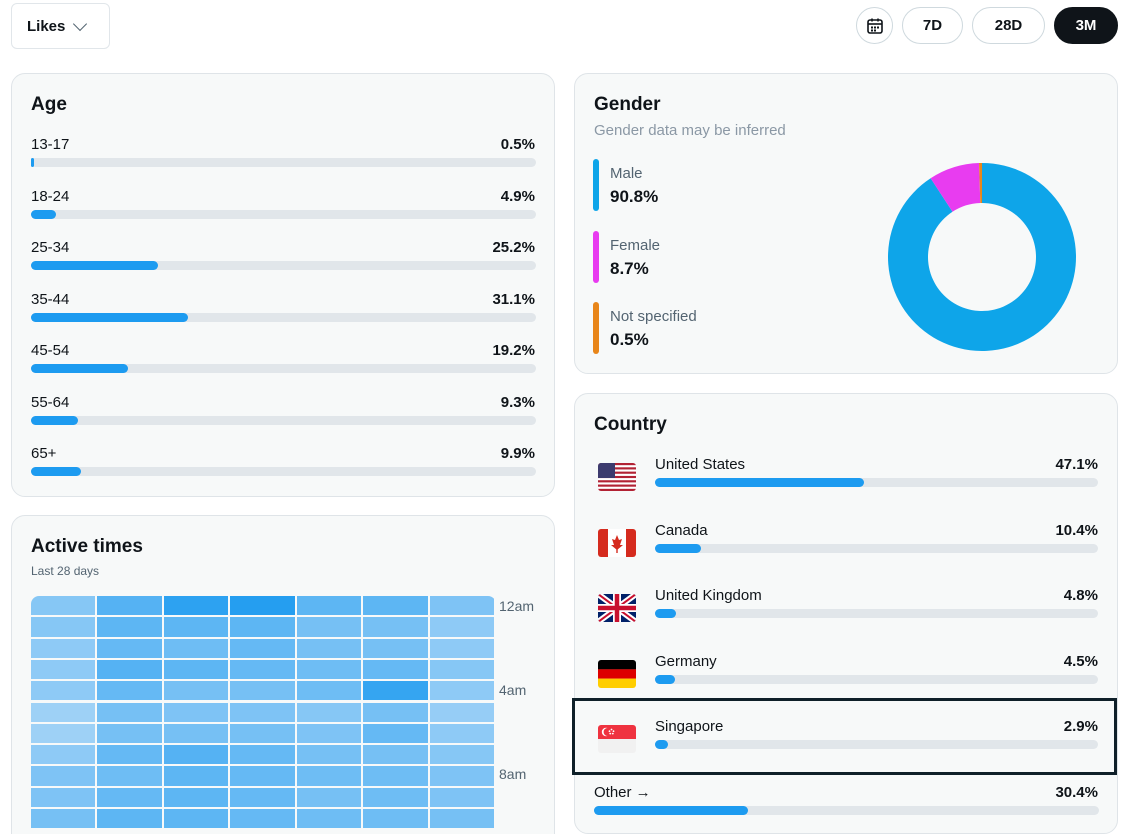  I want to click on not-specified-value: 0.5%, so click(629, 339).